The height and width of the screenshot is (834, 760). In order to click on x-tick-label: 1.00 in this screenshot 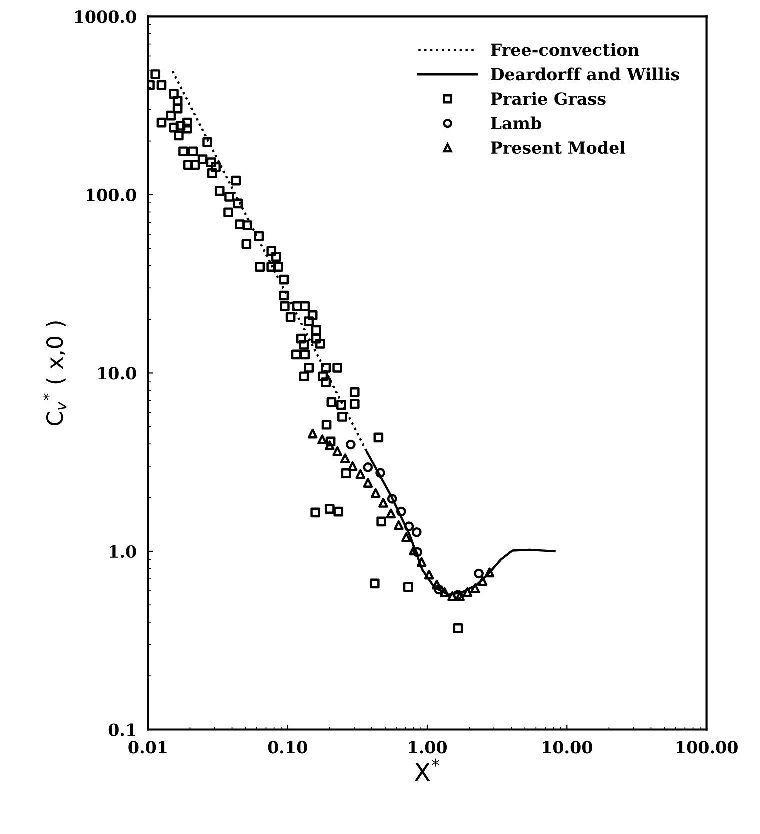, I will do `click(428, 747)`.